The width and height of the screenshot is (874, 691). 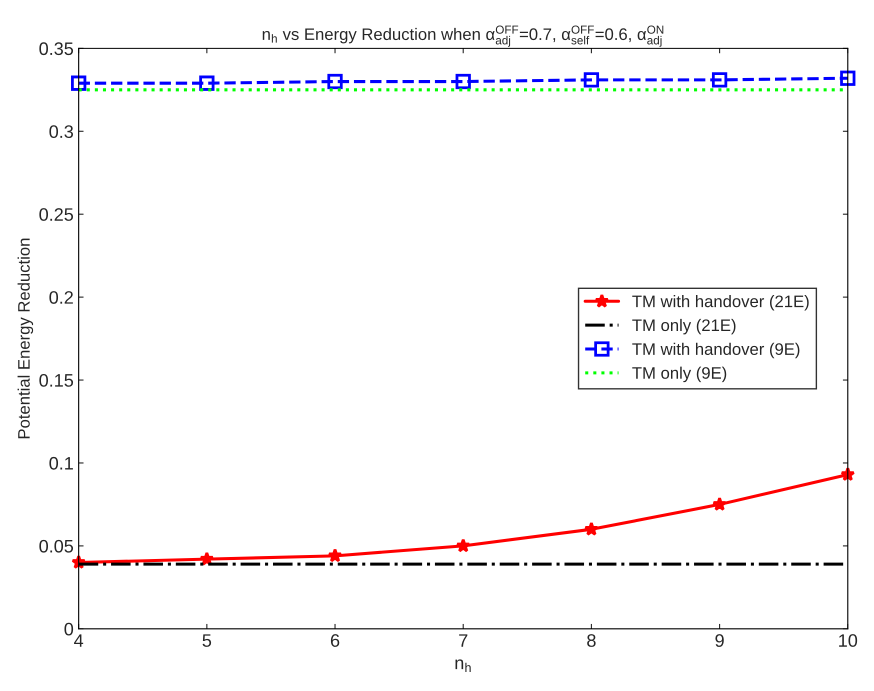 What do you see at coordinates (56, 214) in the screenshot?
I see `y-tick-label: 0.25` at bounding box center [56, 214].